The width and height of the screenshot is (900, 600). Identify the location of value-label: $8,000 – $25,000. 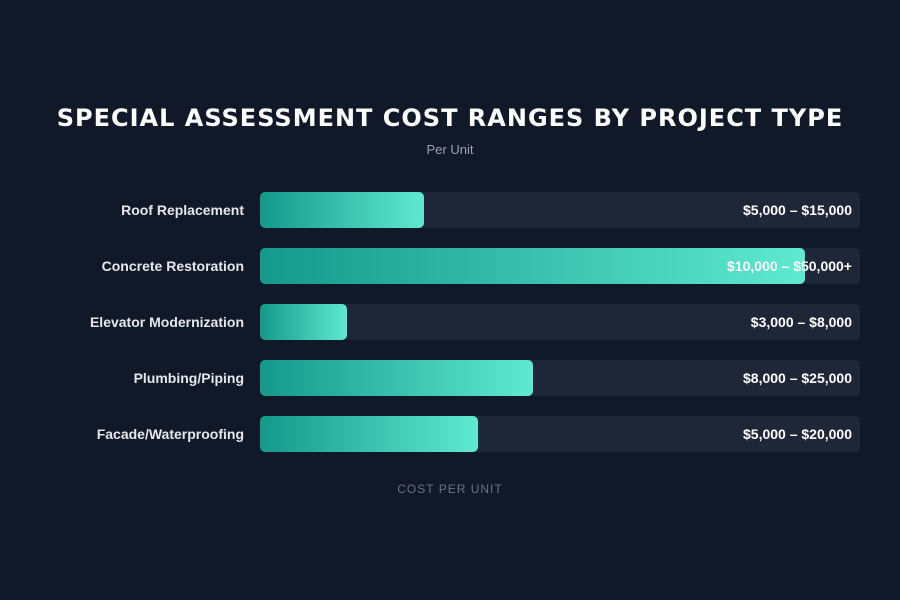
(797, 378).